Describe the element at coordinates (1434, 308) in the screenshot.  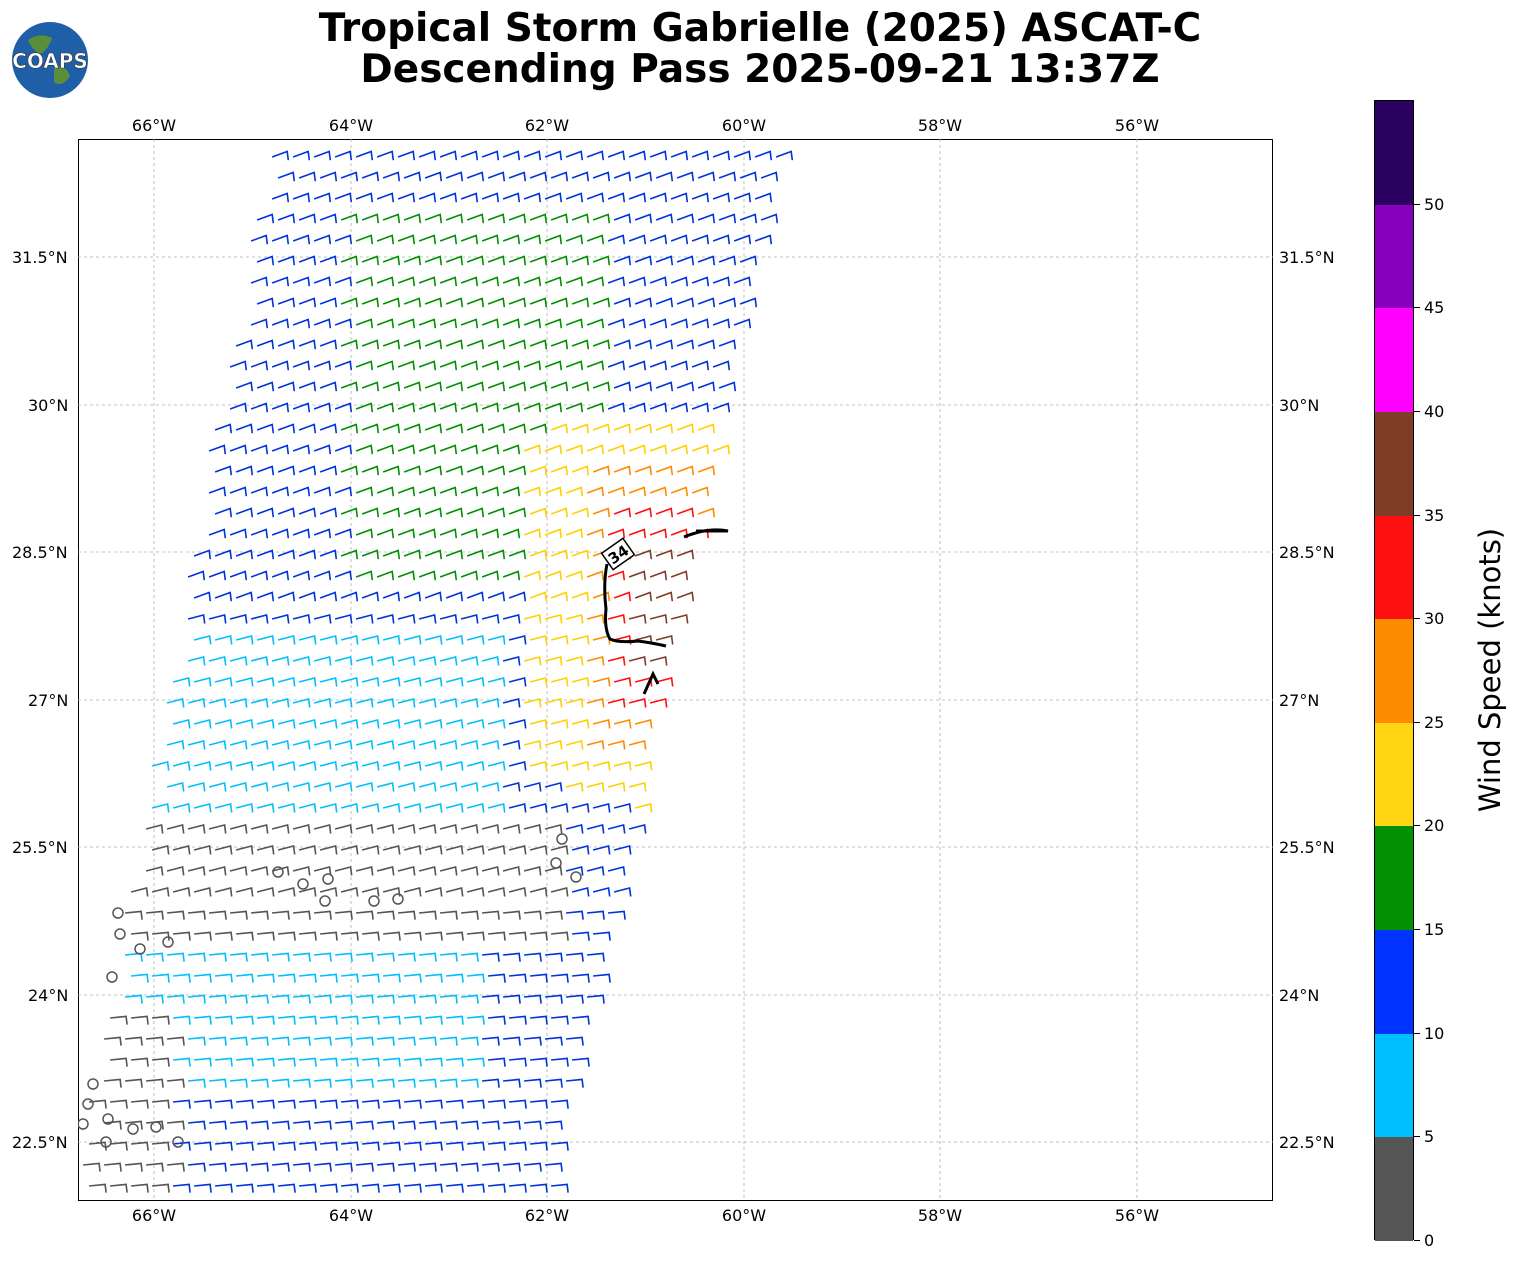
I see `colorbar-tick-label: 45` at that location.